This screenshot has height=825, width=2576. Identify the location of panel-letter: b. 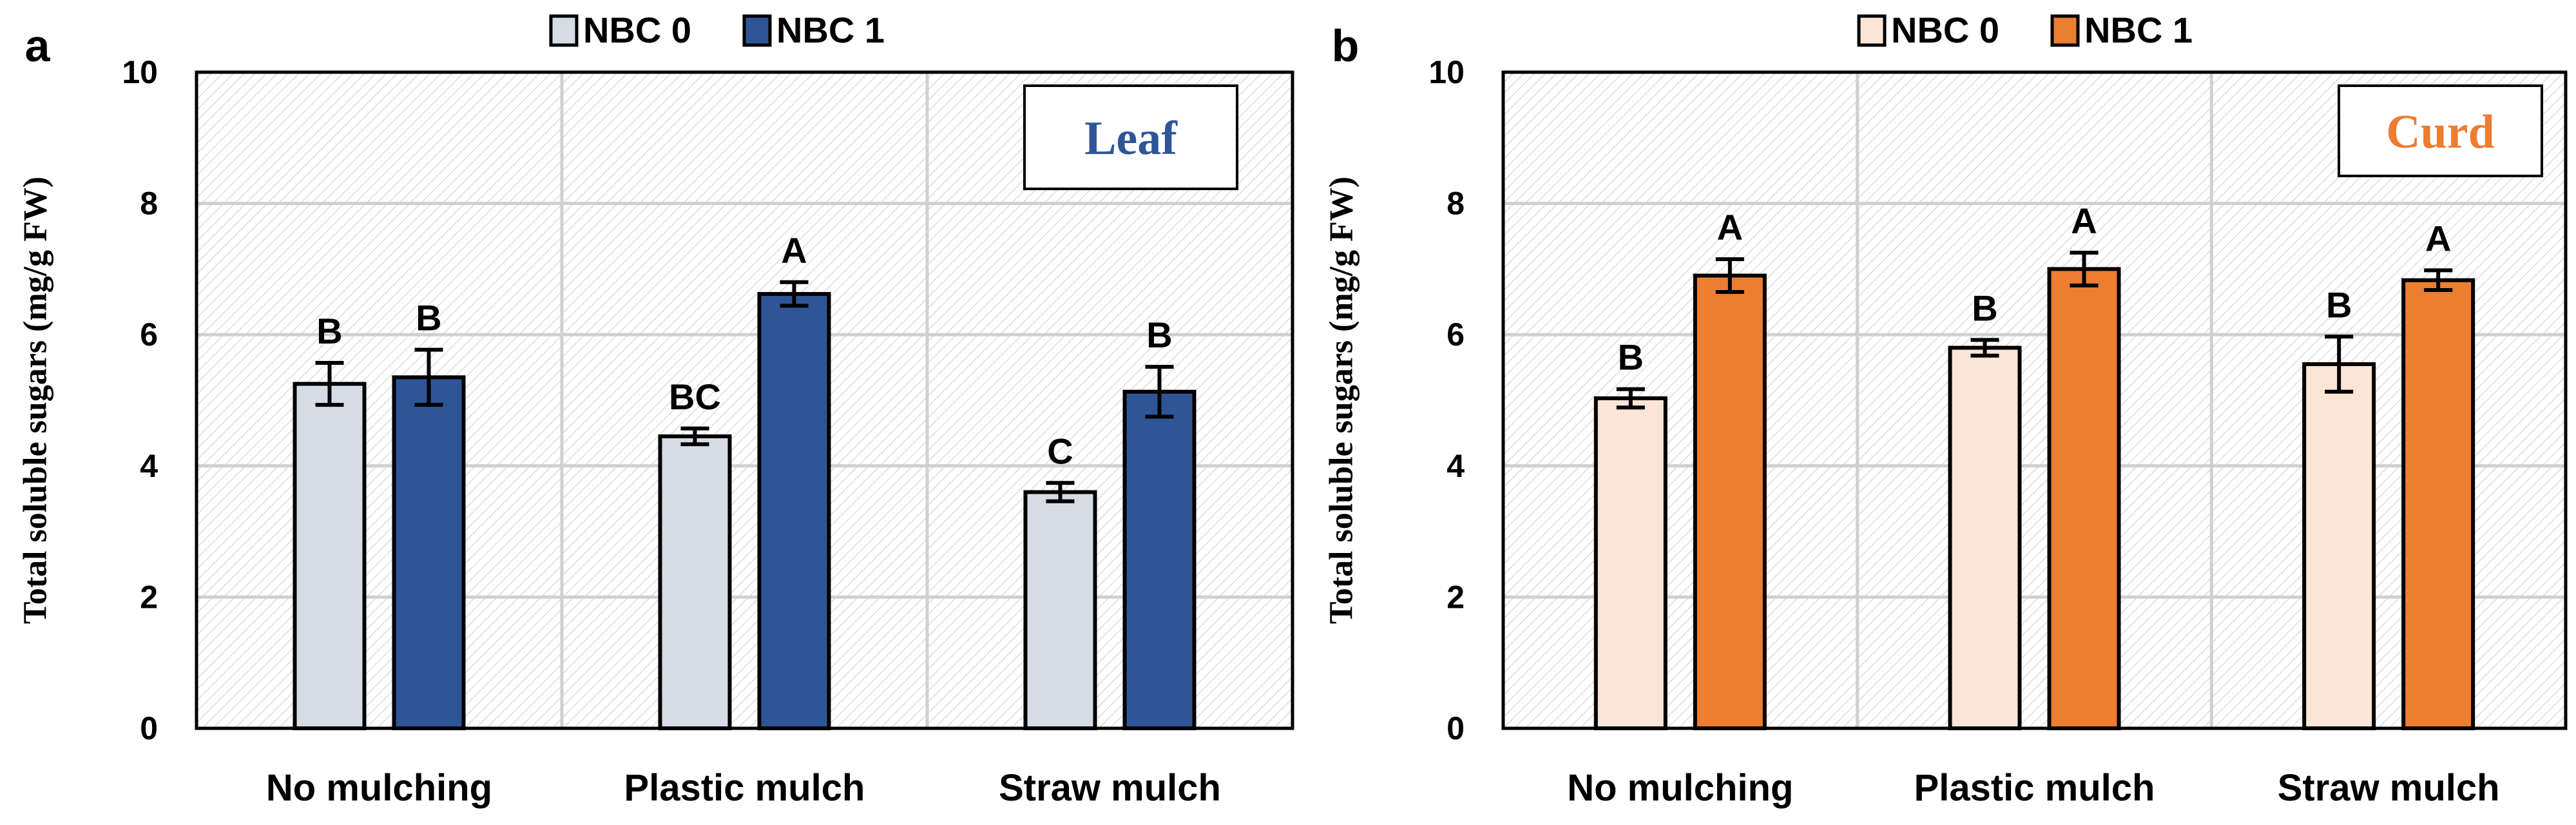
(1346, 46).